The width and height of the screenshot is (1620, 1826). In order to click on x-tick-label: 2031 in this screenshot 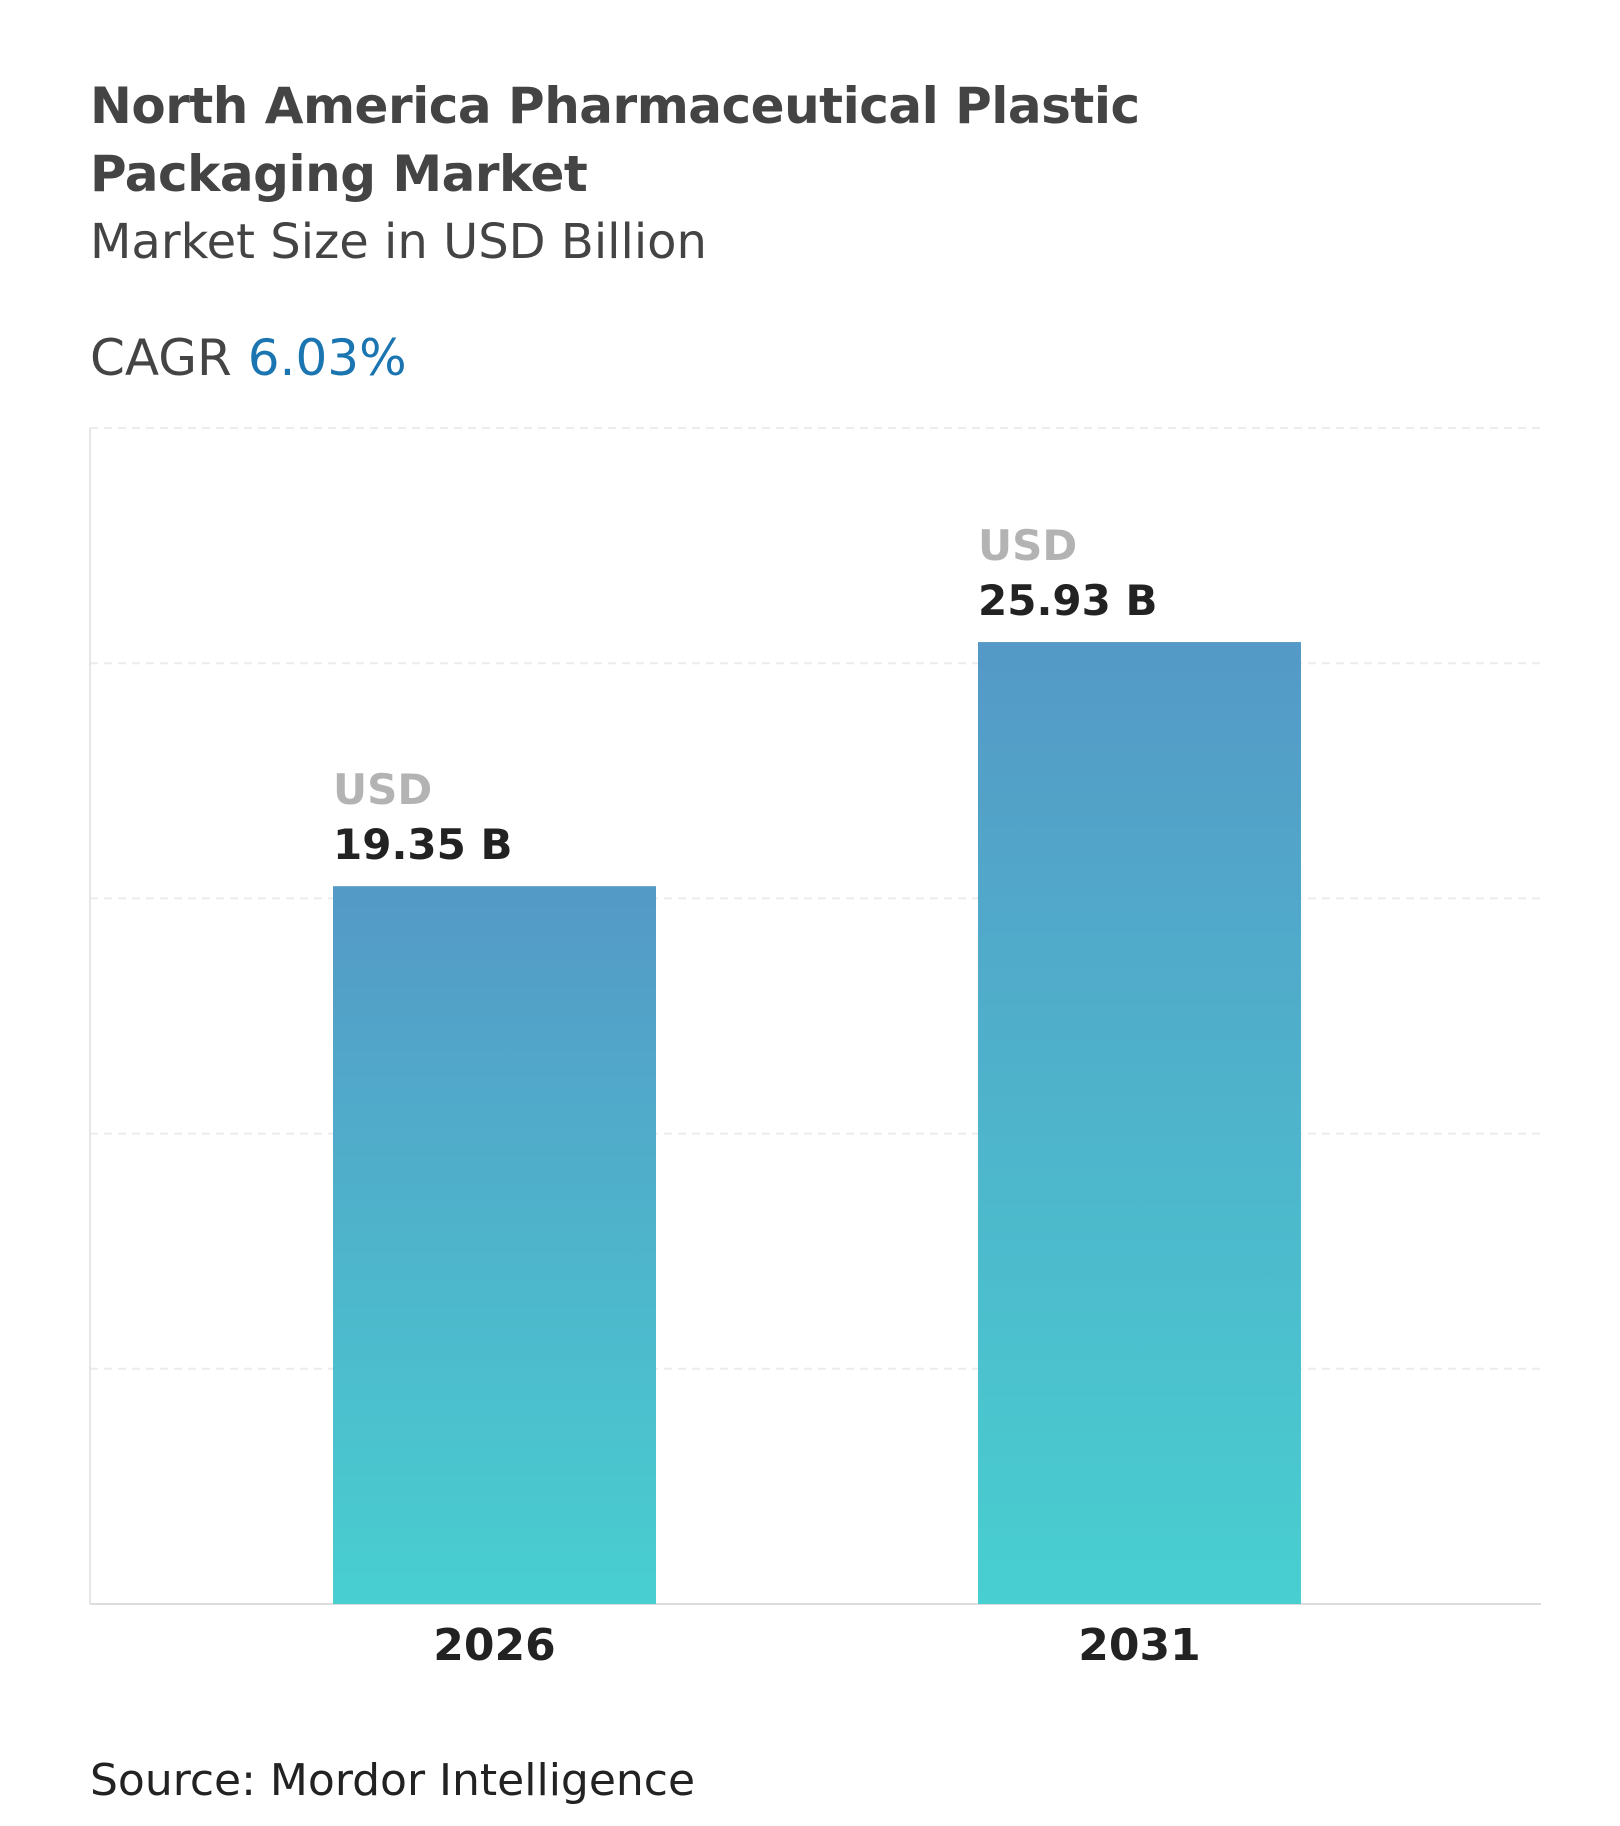, I will do `click(1139, 1645)`.